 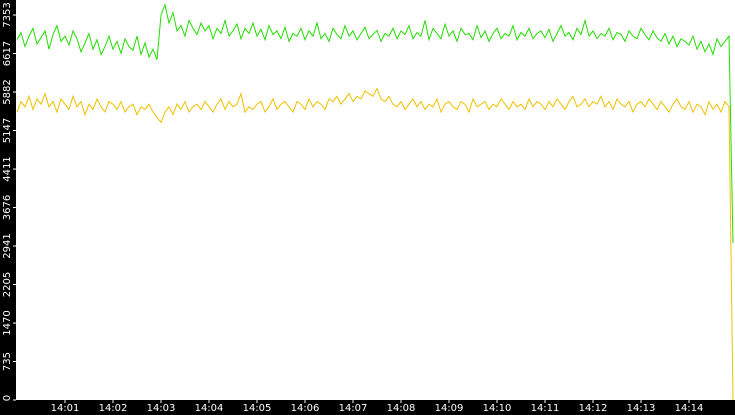 I want to click on x-tick-label: 14:10, so click(x=497, y=408).